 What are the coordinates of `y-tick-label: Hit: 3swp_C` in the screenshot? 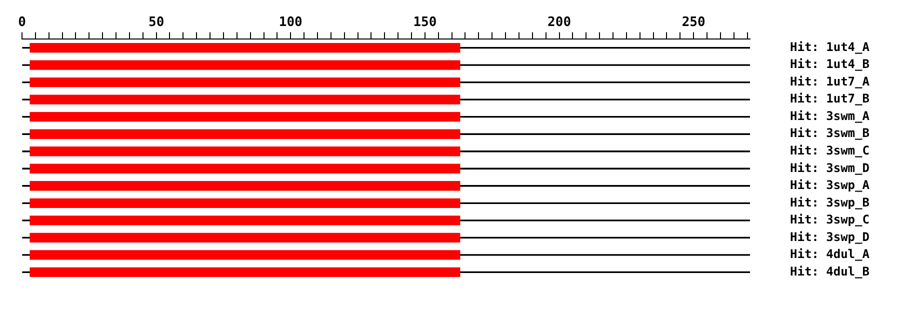 It's located at (830, 219).